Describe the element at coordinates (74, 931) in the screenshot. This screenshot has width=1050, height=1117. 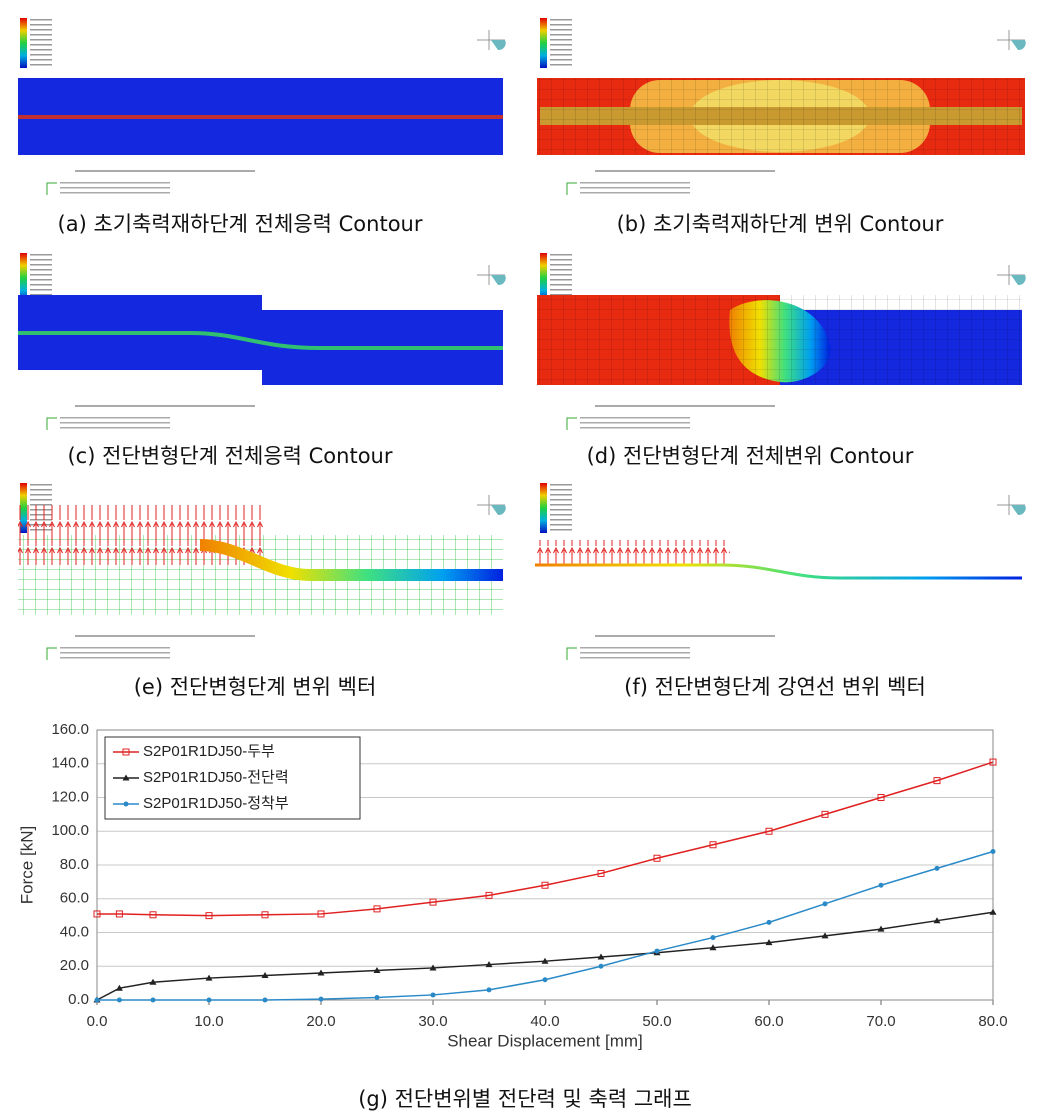
I see `y-tick-label: 40.0` at that location.